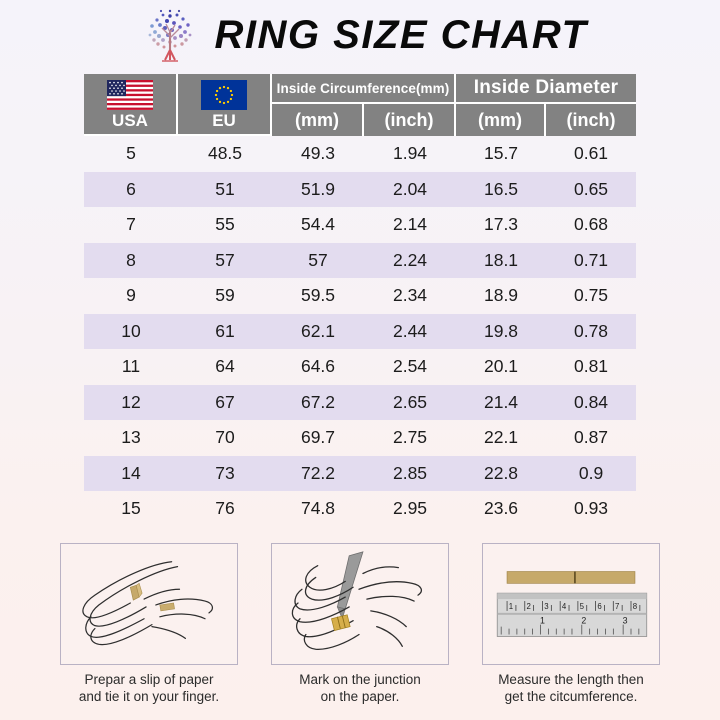 Image resolution: width=720 pixels, height=720 pixels. What do you see at coordinates (410, 366) in the screenshot?
I see `cell-circ-inch: 2.54` at bounding box center [410, 366].